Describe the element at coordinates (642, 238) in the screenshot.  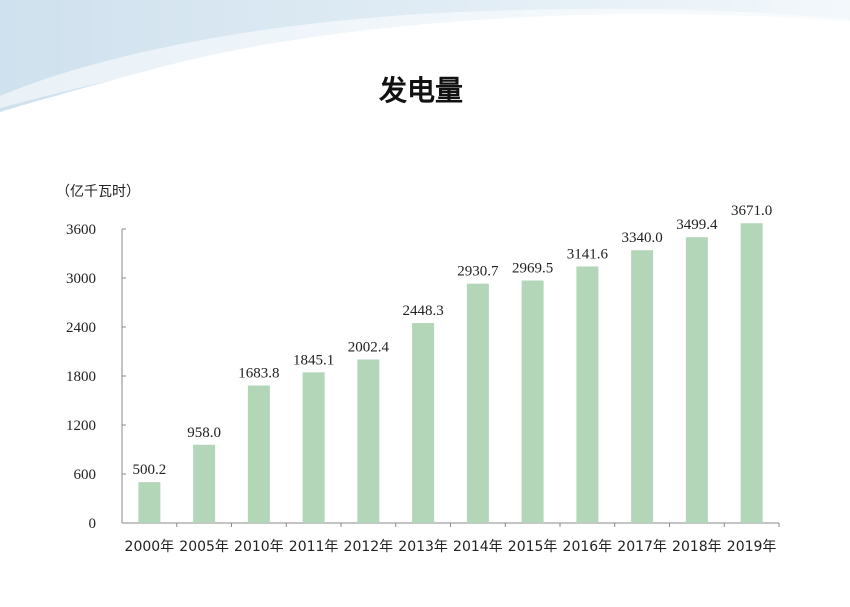
I see `bar-value-label: 3340.0` at that location.